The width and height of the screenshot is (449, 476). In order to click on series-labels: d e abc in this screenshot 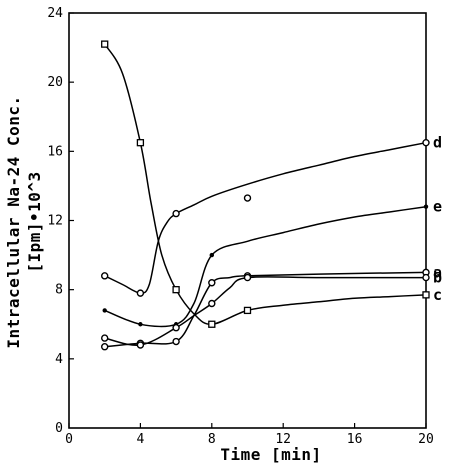, I will do `click(437, 219)`.